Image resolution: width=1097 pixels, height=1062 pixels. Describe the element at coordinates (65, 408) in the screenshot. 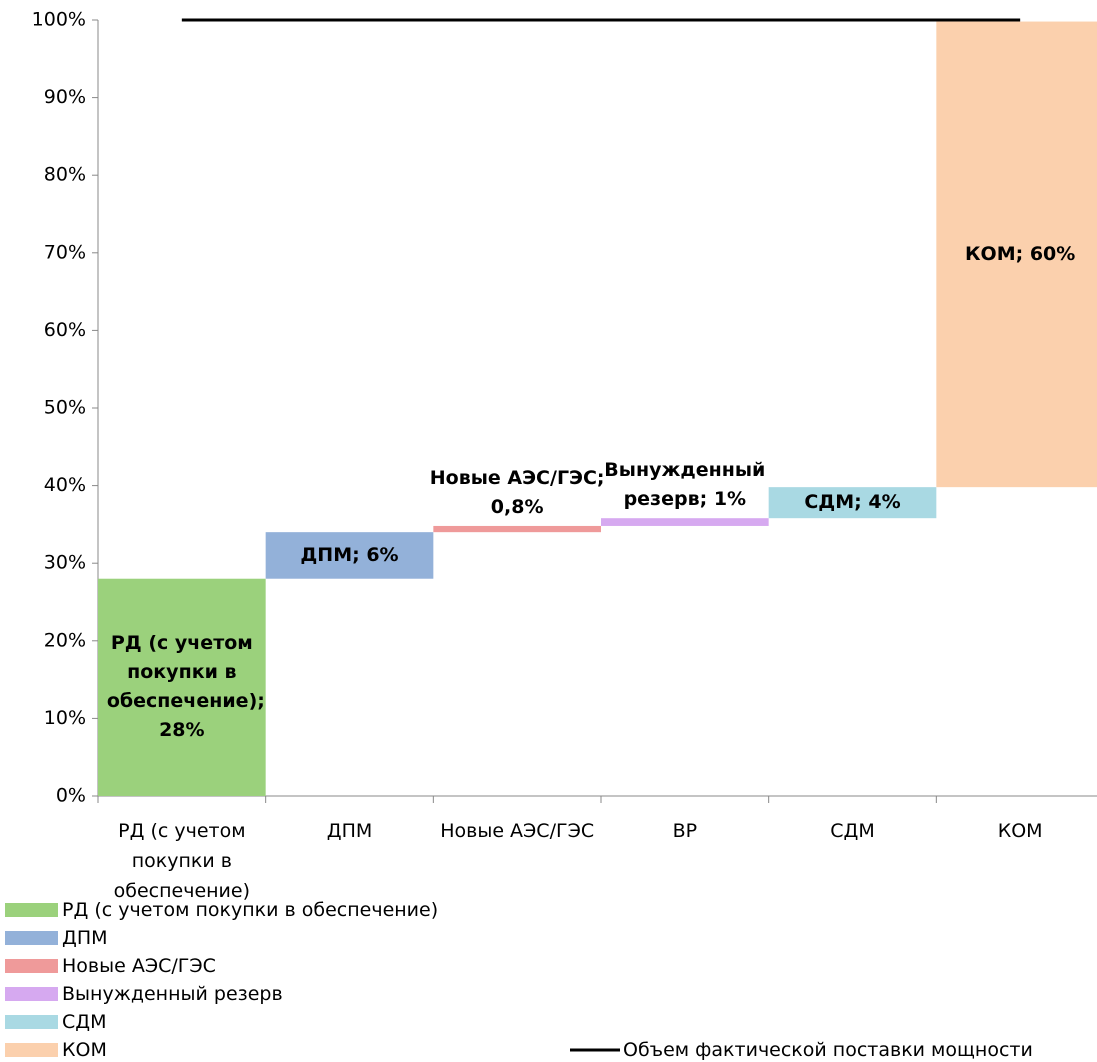

I see `y-tick-label: 50%` at that location.